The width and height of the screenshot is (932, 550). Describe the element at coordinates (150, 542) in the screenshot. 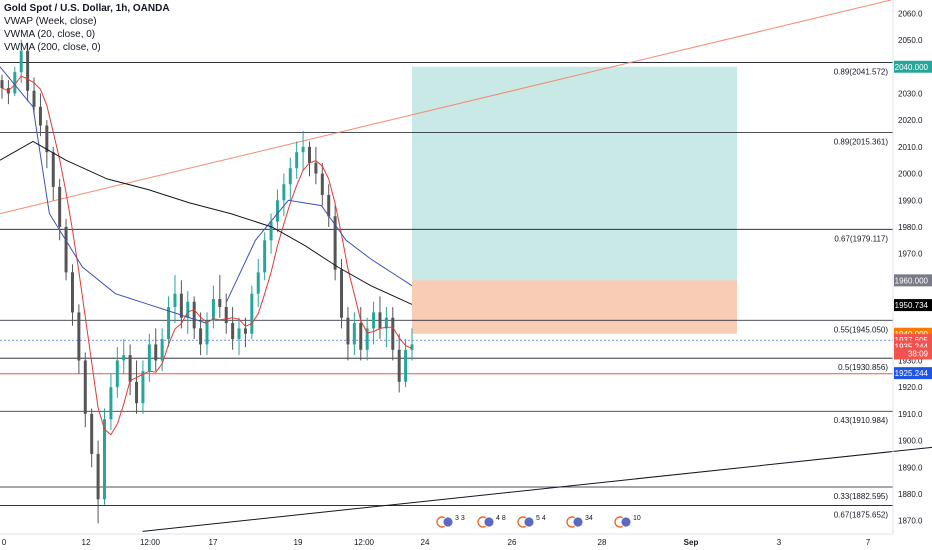

I see `time-tick-label: 12:00` at that location.